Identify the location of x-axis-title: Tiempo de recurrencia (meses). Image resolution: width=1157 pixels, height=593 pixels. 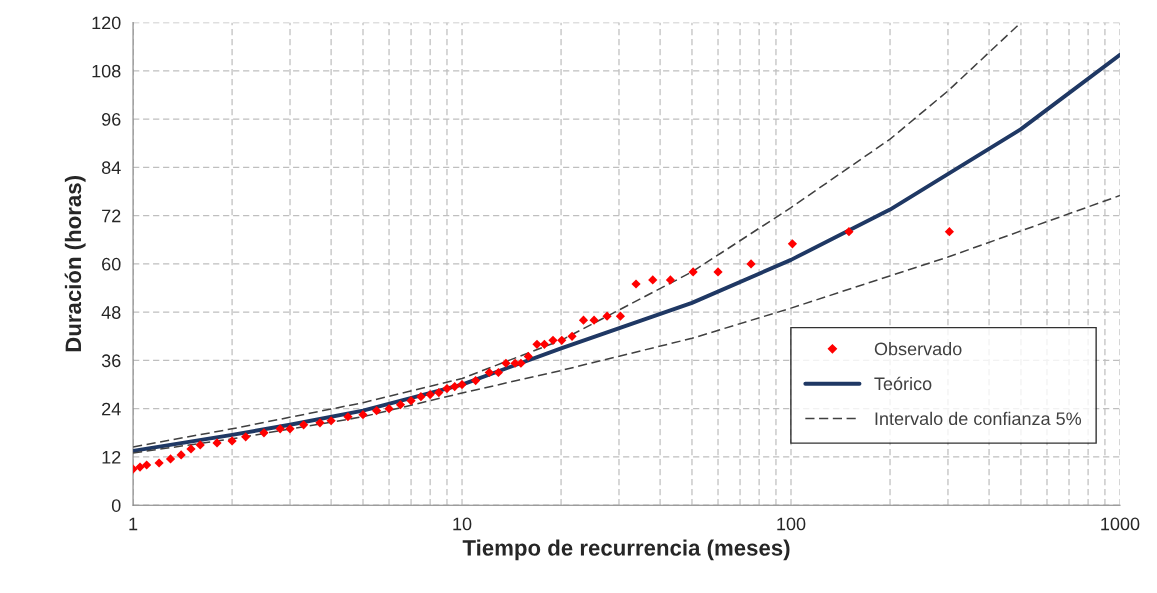
(626, 550).